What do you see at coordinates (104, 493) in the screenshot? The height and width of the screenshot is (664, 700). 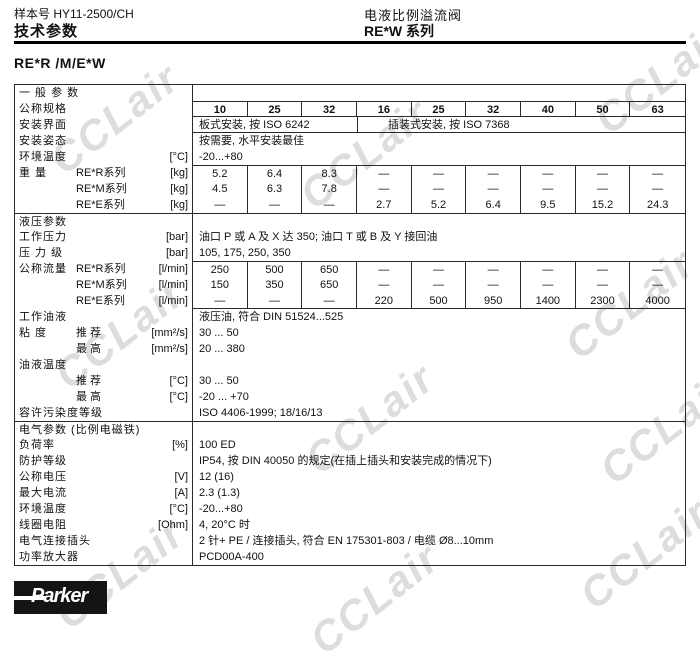 I see `row-label-cell: 最大电流 [A]` at bounding box center [104, 493].